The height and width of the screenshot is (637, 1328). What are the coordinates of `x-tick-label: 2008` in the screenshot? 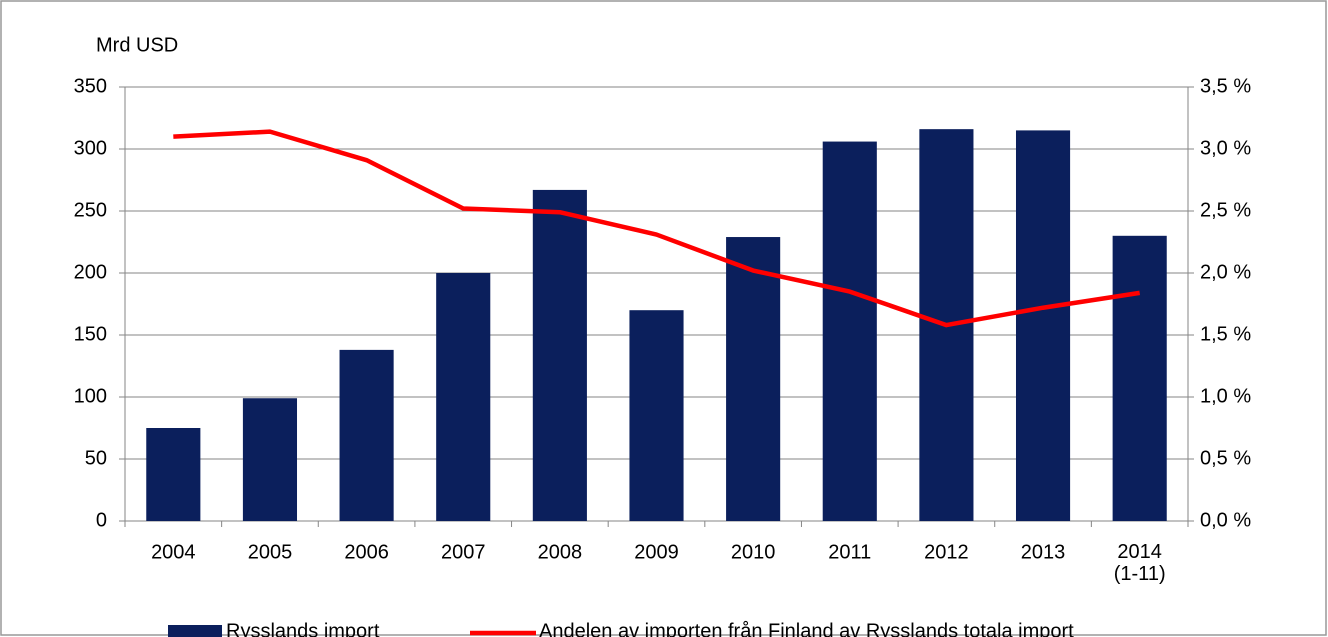 It's located at (560, 552).